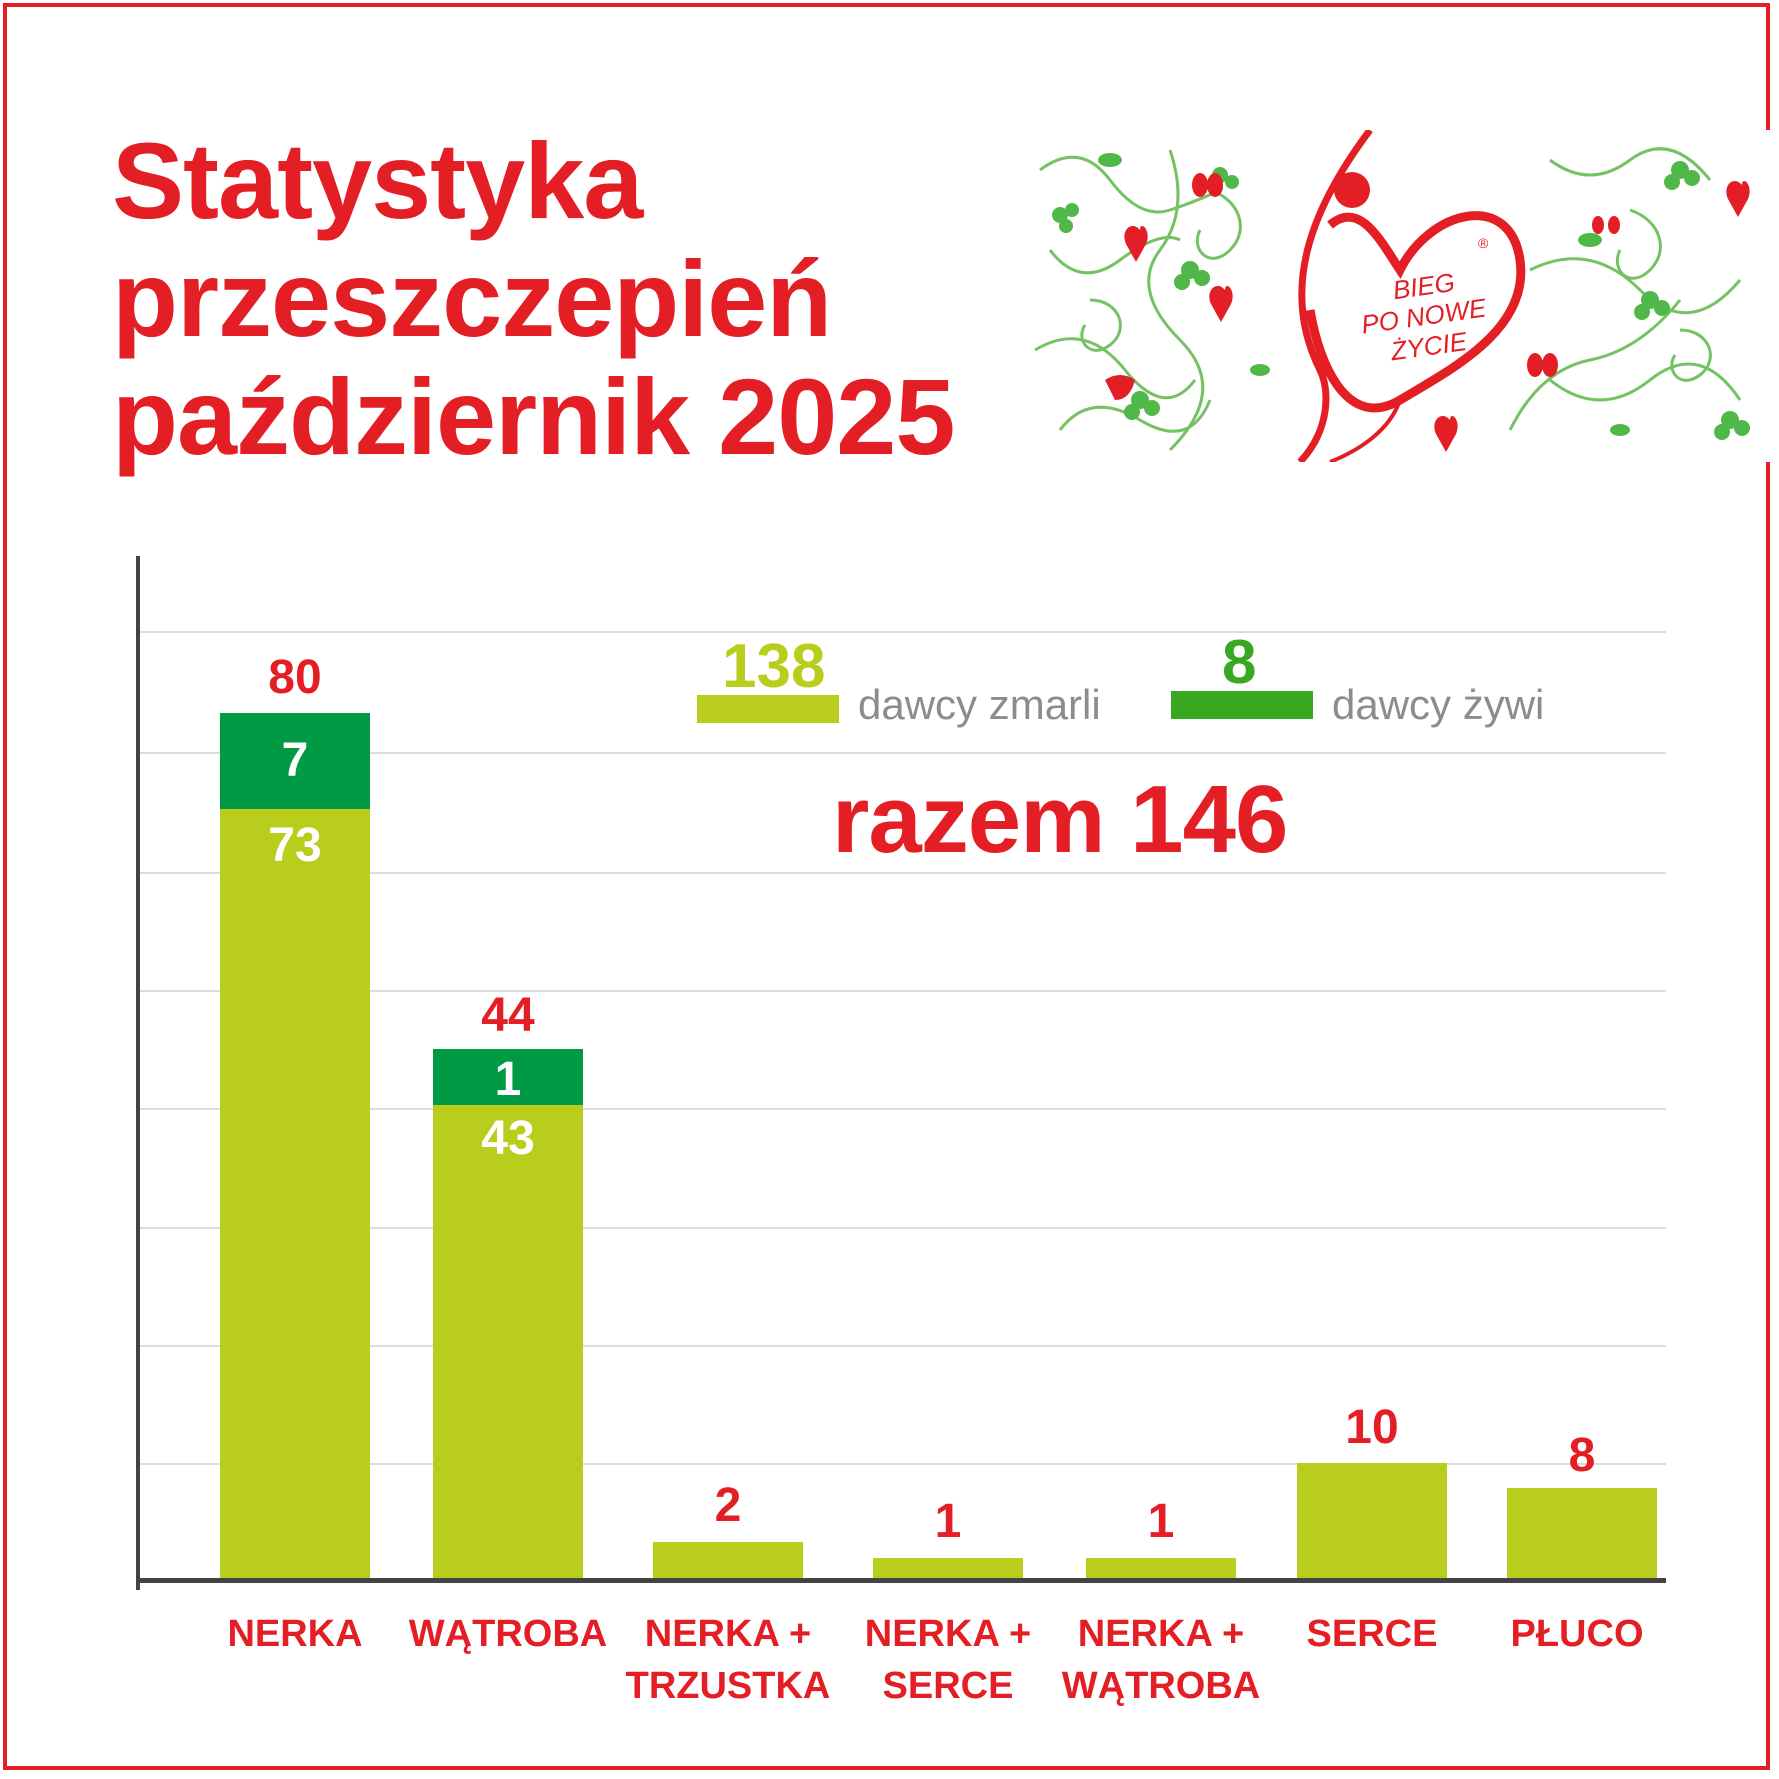 This screenshot has width=1779, height=1779. Describe the element at coordinates (1242, 705) in the screenshot. I see `legend-living-swatch` at that location.